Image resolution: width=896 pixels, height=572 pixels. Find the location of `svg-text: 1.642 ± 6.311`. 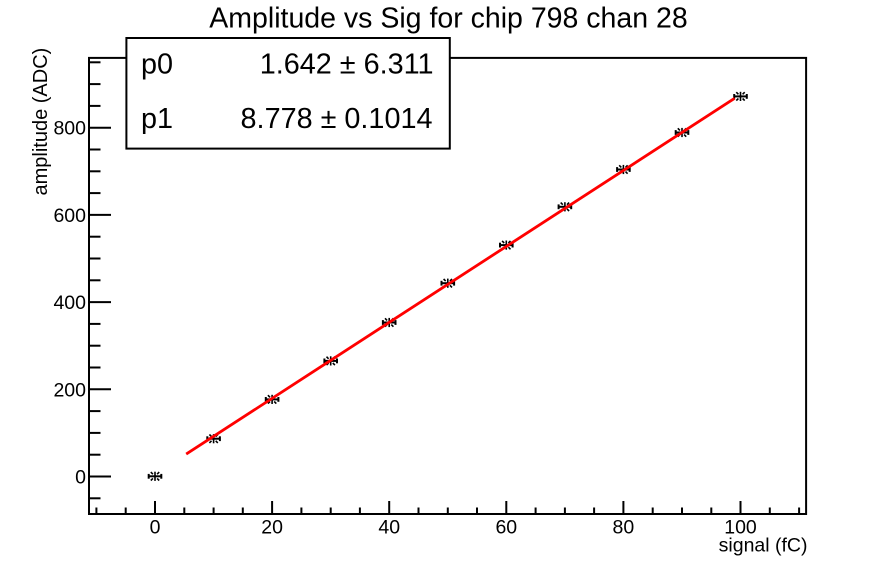

svg-text: 1.642 ± 6.311 is located at coordinates (347, 65).